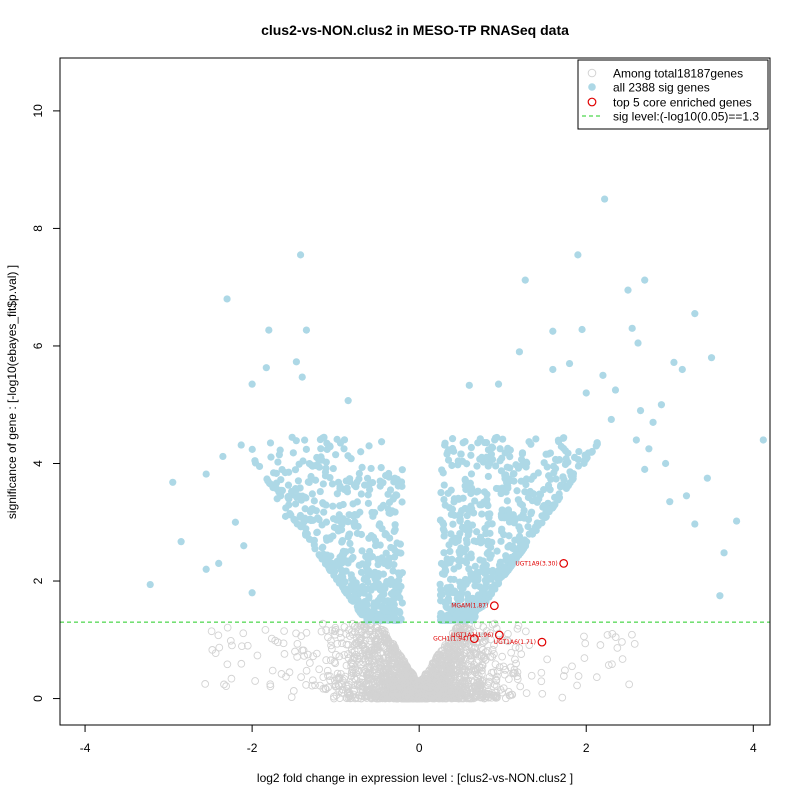  What do you see at coordinates (38, 111) in the screenshot?
I see `y-tick-label: 10` at bounding box center [38, 111].